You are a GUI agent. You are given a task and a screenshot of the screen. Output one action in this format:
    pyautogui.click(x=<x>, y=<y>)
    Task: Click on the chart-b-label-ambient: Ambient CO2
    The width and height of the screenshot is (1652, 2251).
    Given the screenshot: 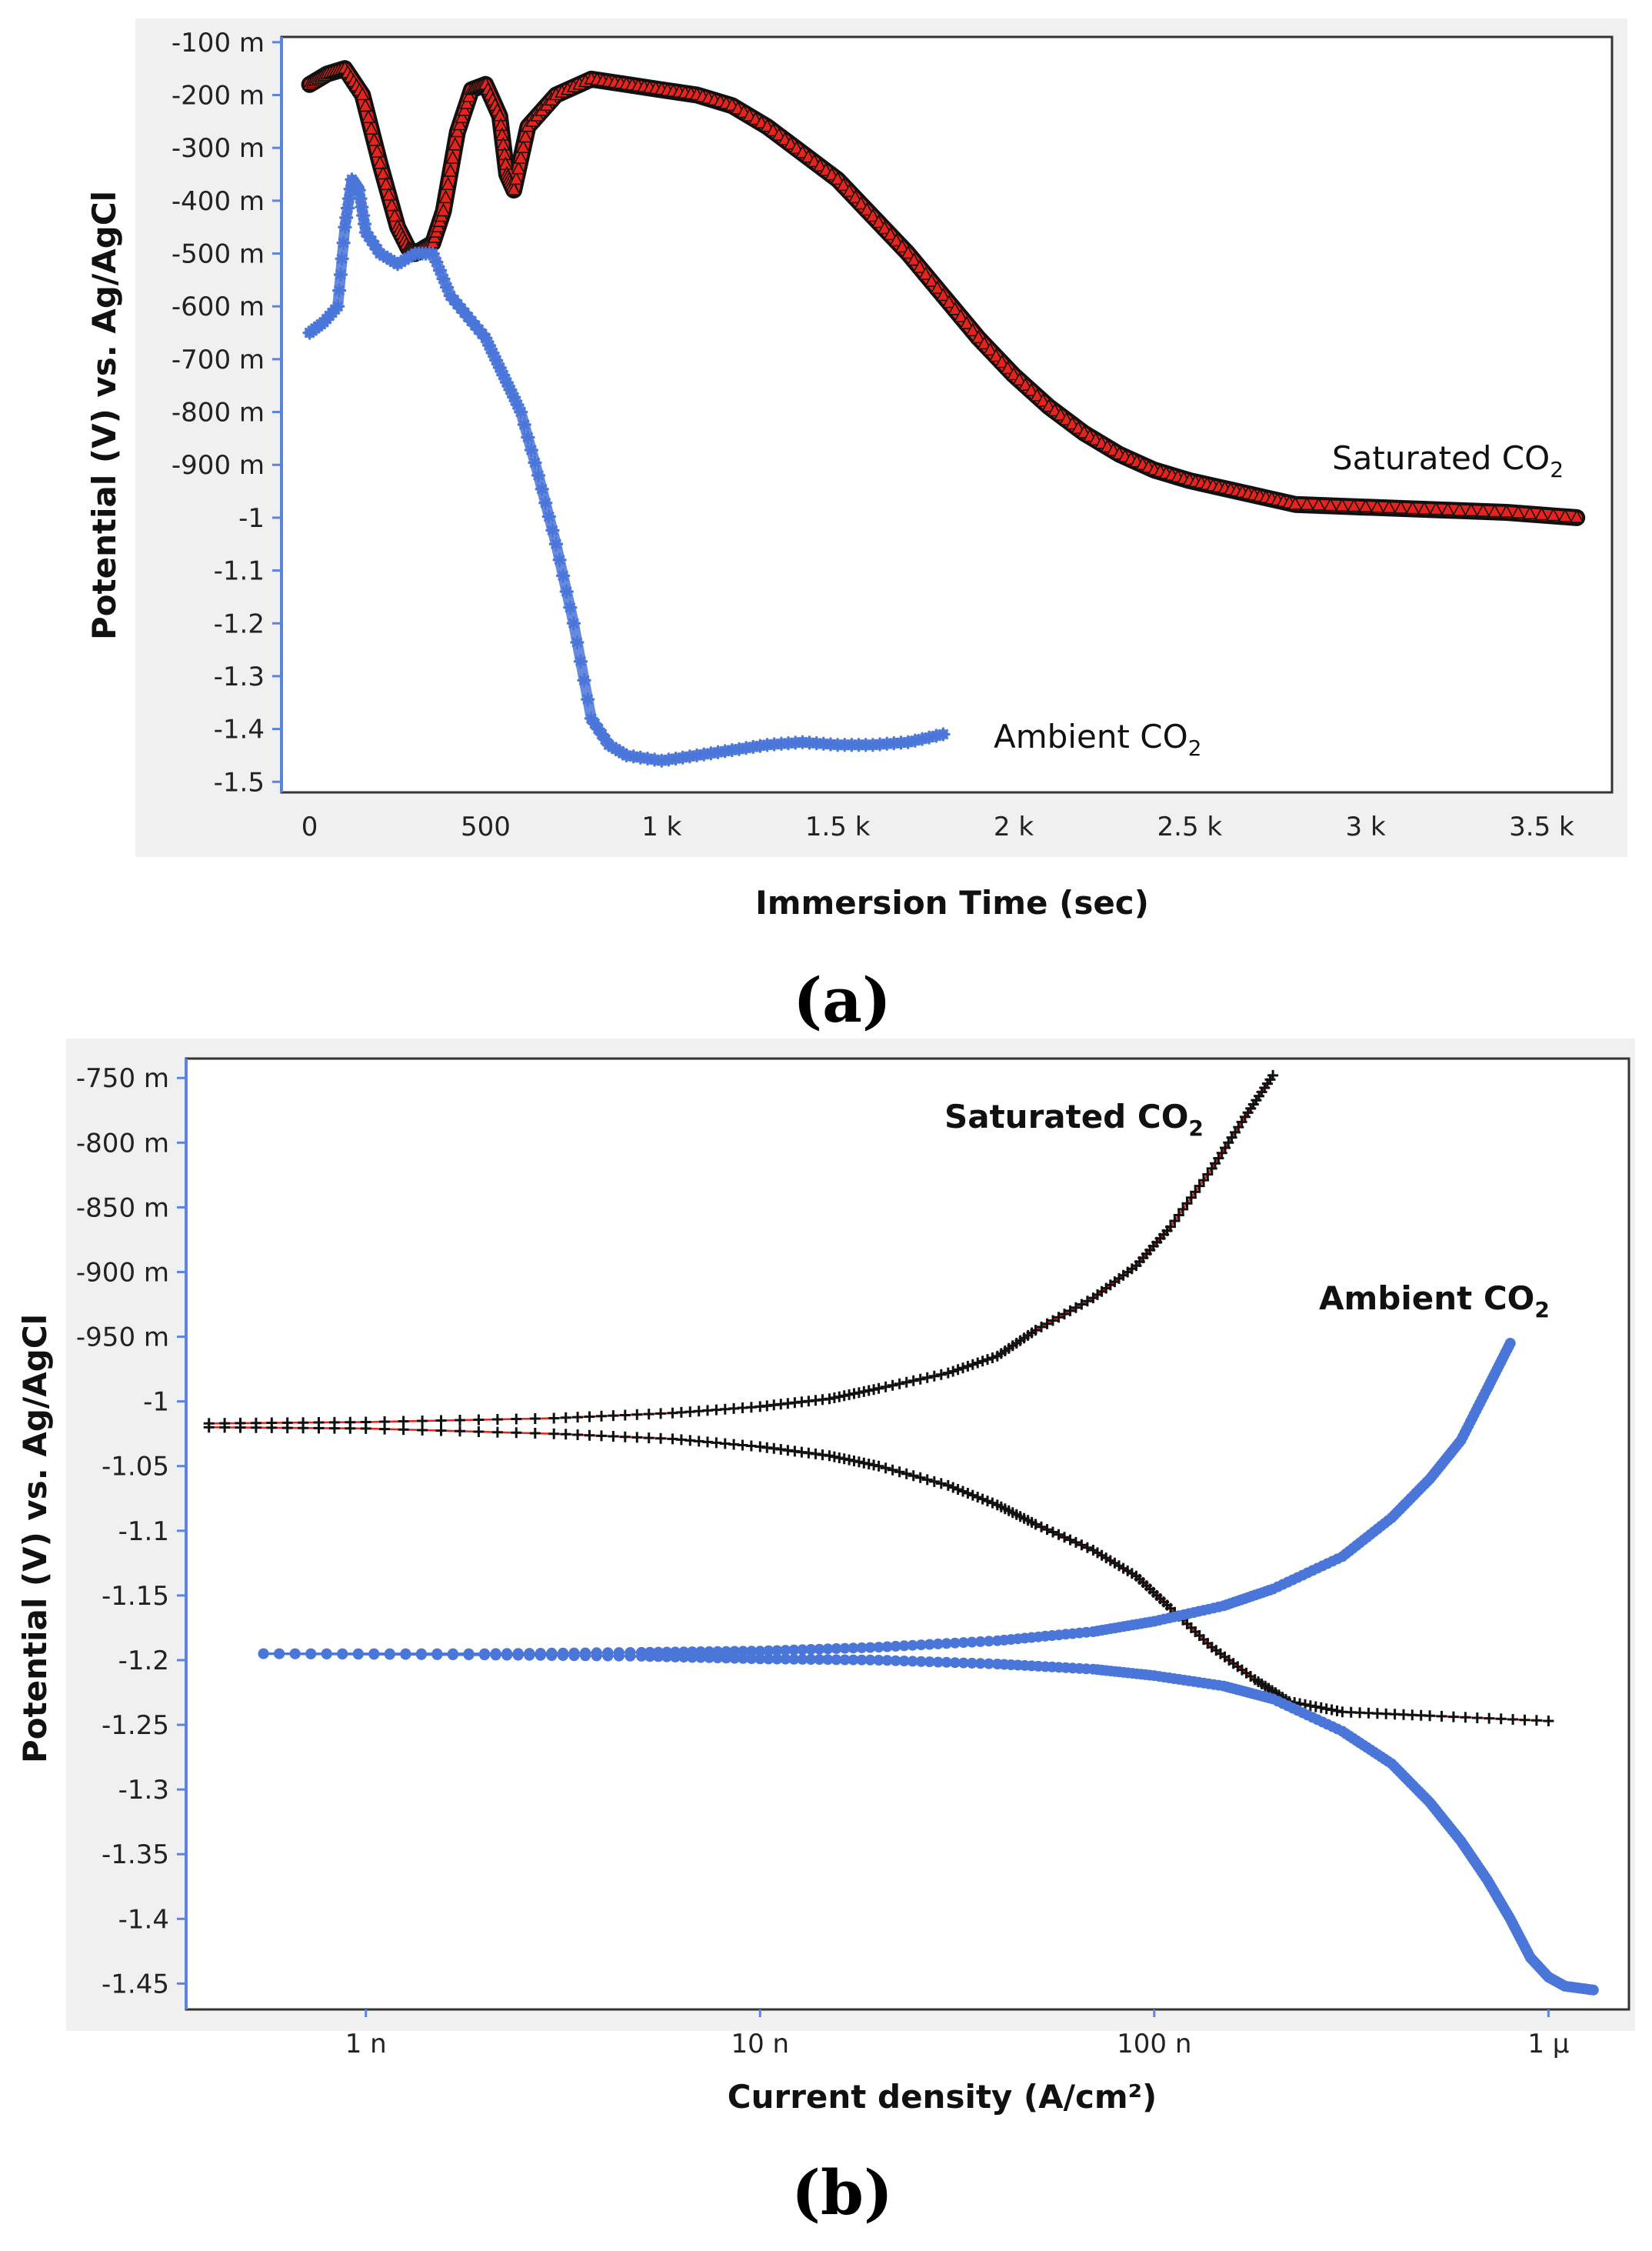 What is the action you would take?
    pyautogui.click(x=1435, y=1300)
    